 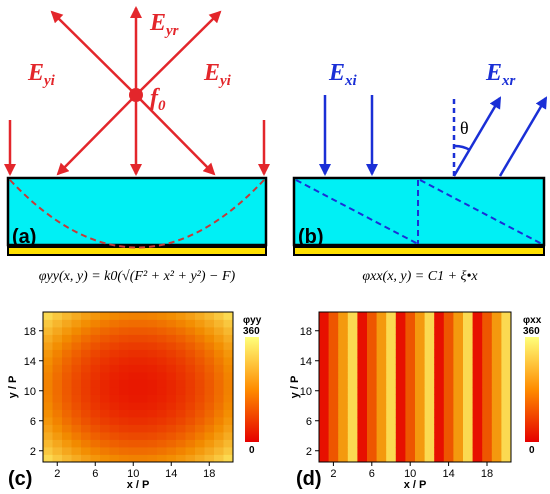 I want to click on converging-arrow-right, so click(x=175, y=135).